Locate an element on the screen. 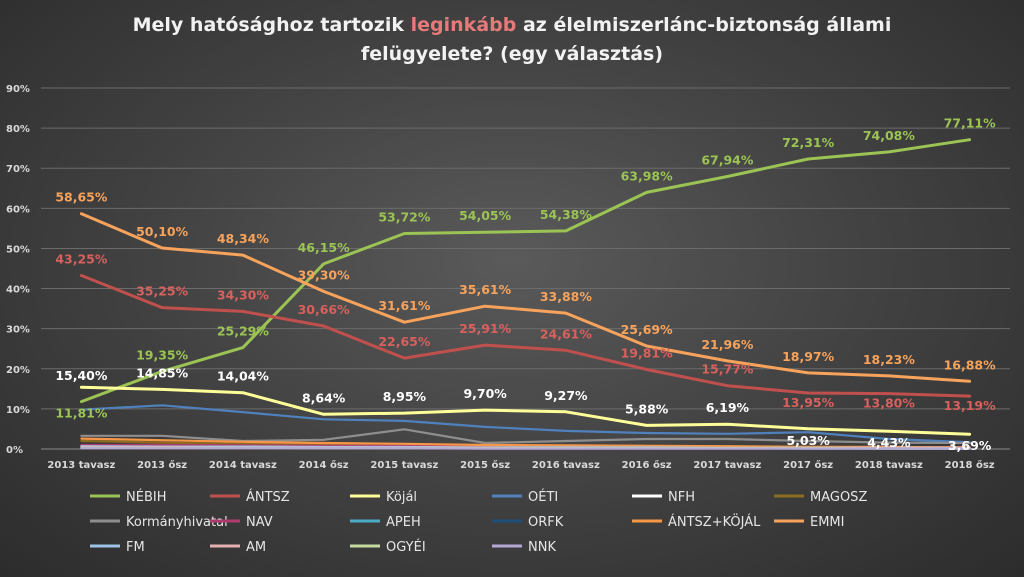  x-tick-label: 2014 tavasz is located at coordinates (243, 465).